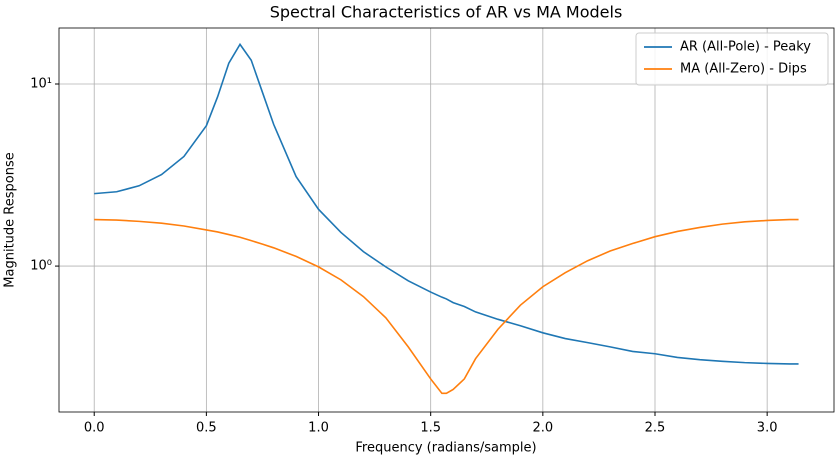  I want to click on x-tick-label: 3.0, so click(767, 428).